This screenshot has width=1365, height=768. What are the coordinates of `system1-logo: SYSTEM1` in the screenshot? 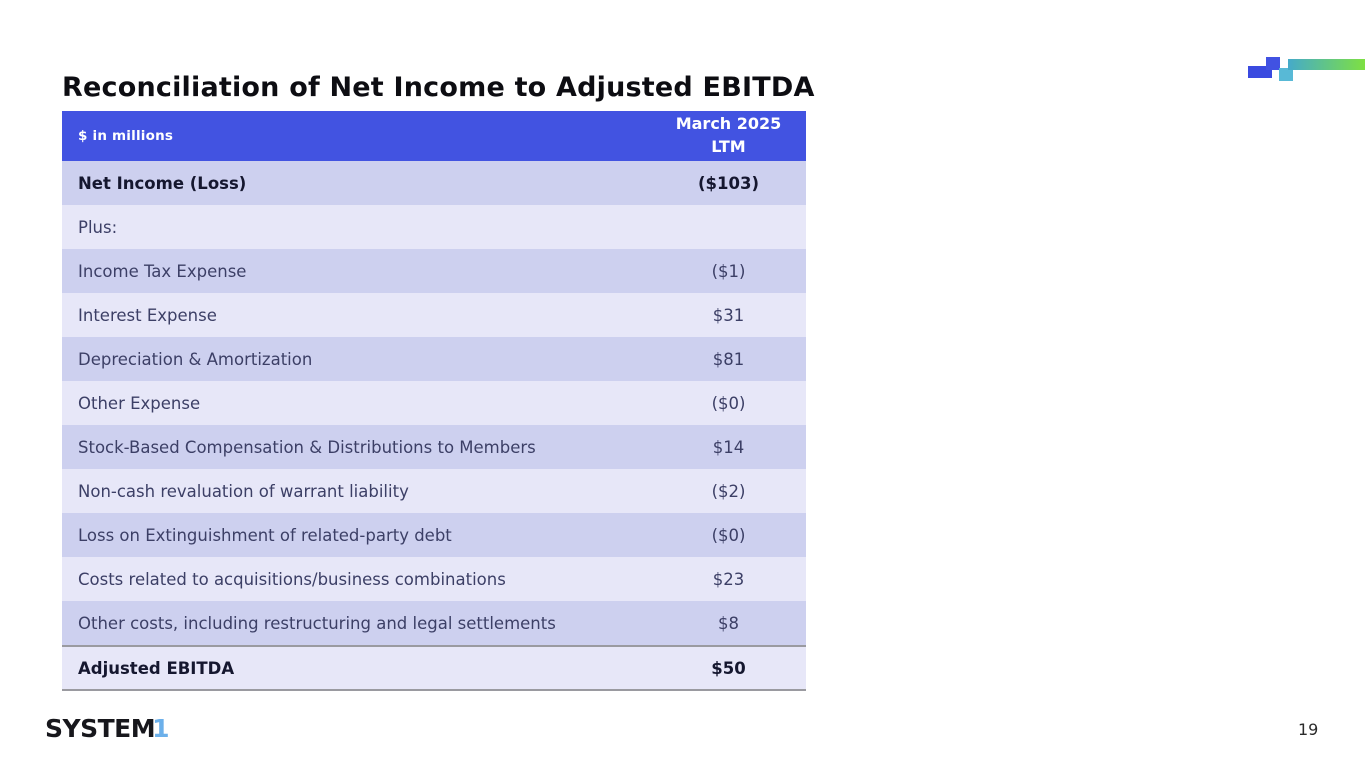 It's located at (107, 728).